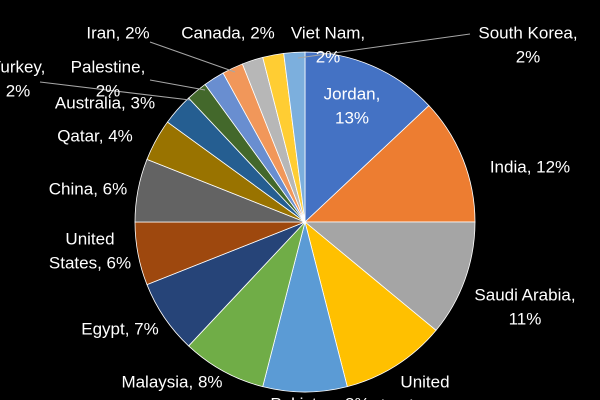 The width and height of the screenshot is (600, 400). Describe the element at coordinates (117, 32) in the screenshot. I see `data-label: Iran, 2%` at that location.